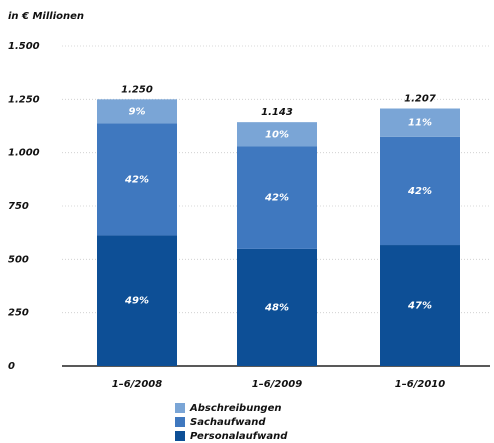 This screenshot has width=494, height=443. I want to click on y-tick-label: 1.250, so click(24, 99).